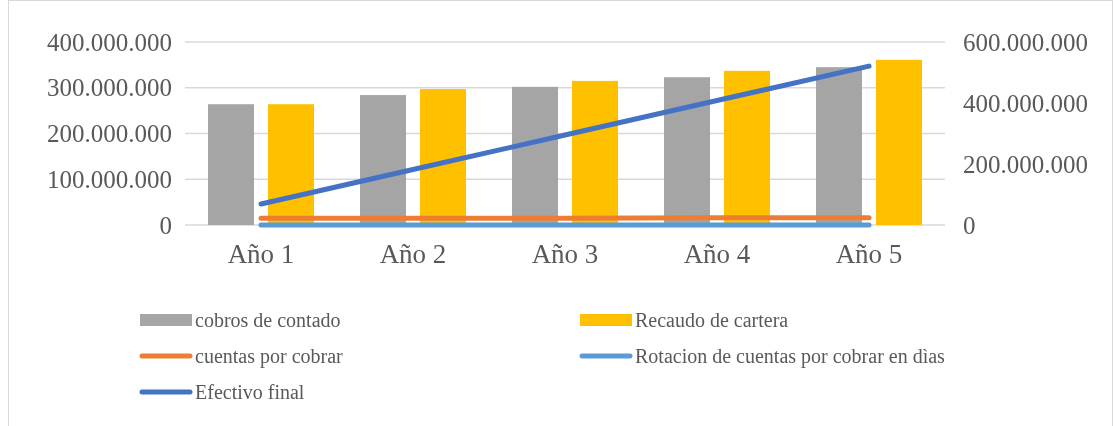 The width and height of the screenshot is (1114, 426). Describe the element at coordinates (109, 88) in the screenshot. I see `y-tick-label: 300.000.000` at that location.